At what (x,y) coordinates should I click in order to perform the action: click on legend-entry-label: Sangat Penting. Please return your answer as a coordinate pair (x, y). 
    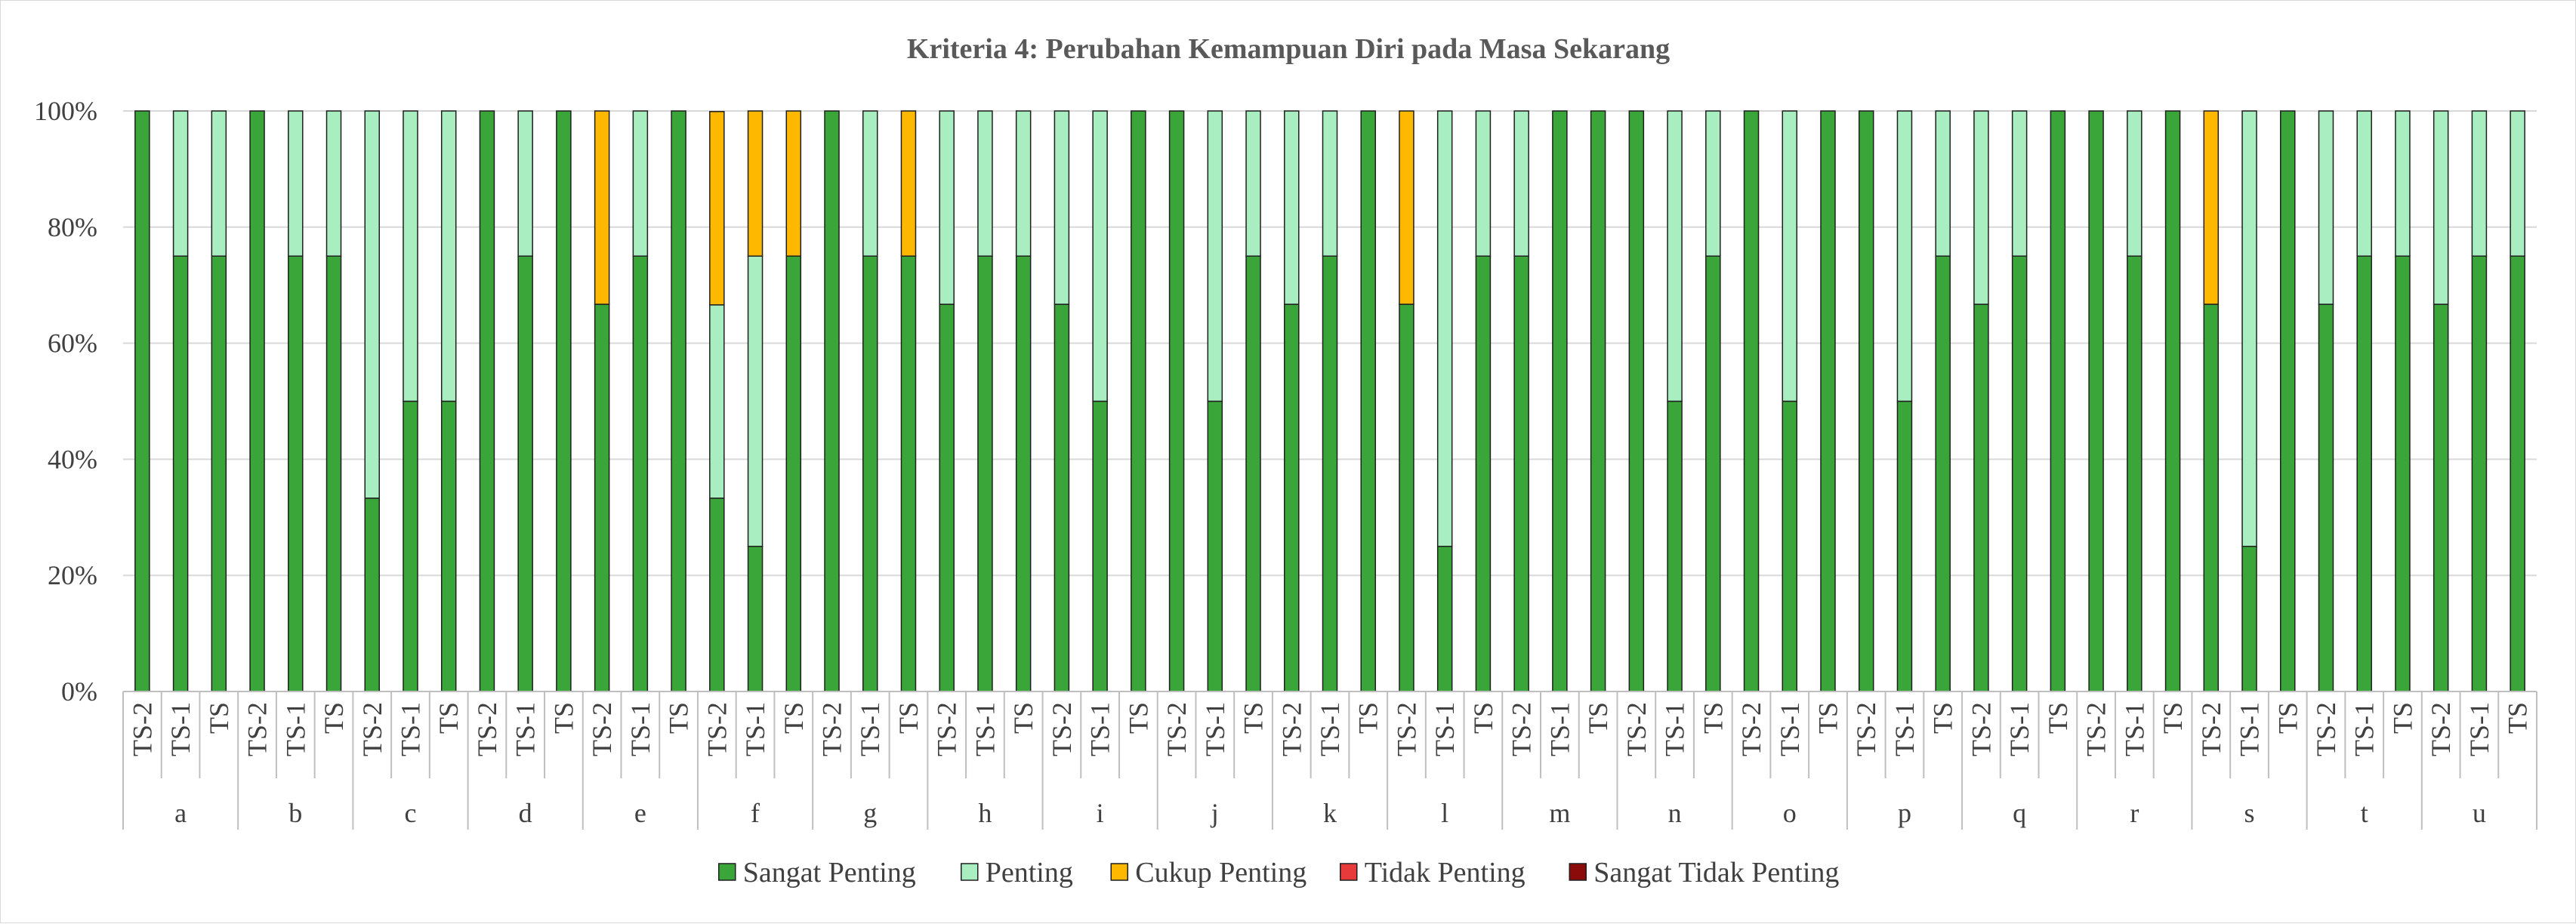
    Looking at the image, I should click on (829, 873).